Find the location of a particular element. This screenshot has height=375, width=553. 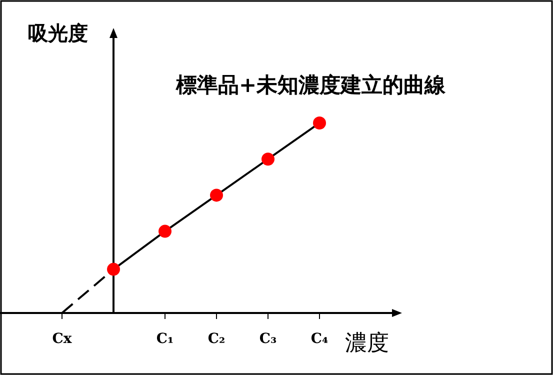

x-tick-label: C₂ is located at coordinates (217, 339).